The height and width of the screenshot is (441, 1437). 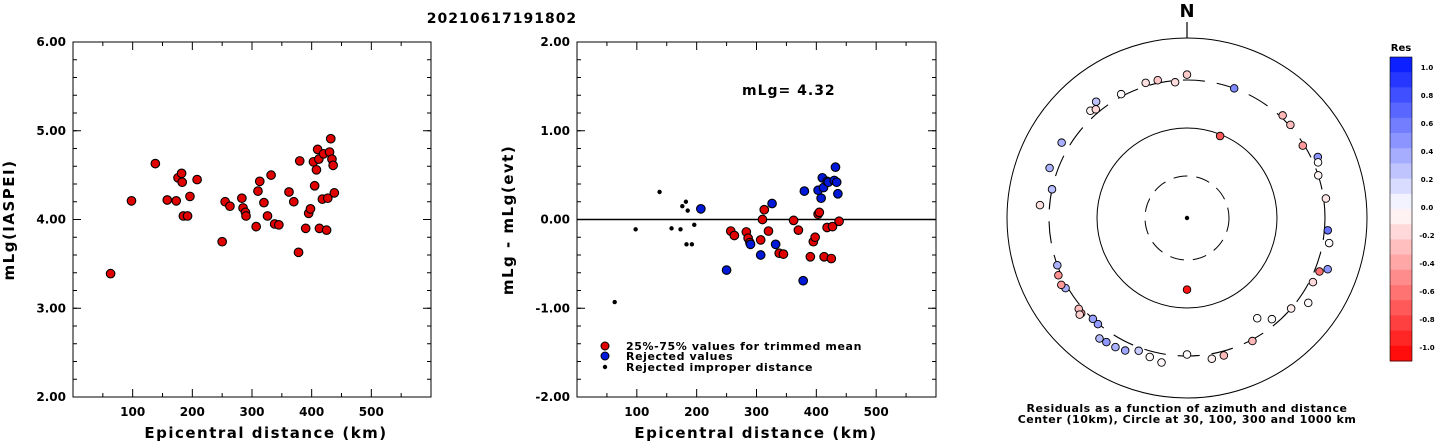 What do you see at coordinates (679, 356) in the screenshot?
I see `legend-label: Rejected values` at bounding box center [679, 356].